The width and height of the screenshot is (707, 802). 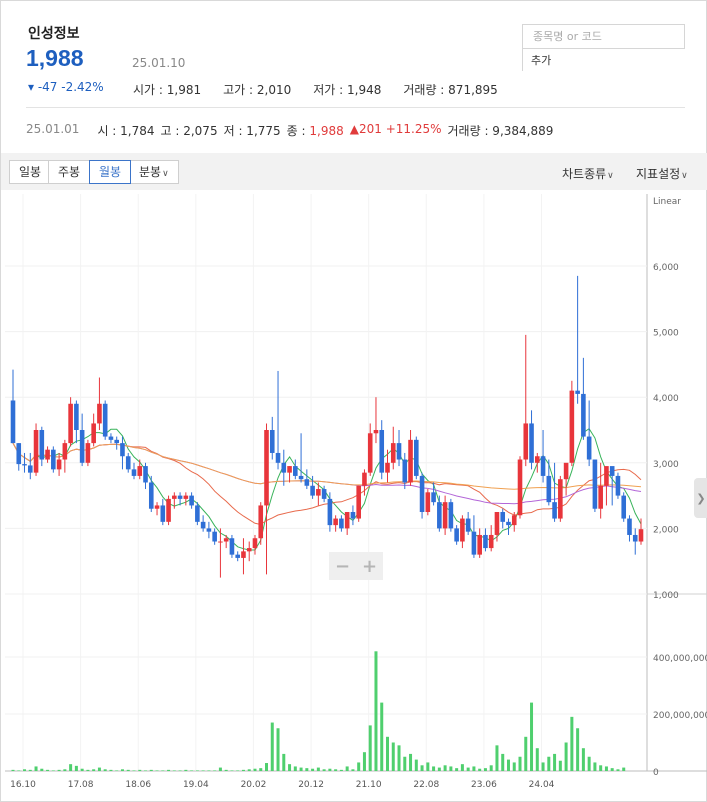 What do you see at coordinates (315, 131) in the screenshot?
I see `summary-close: 종 : 1,988` at bounding box center [315, 131].